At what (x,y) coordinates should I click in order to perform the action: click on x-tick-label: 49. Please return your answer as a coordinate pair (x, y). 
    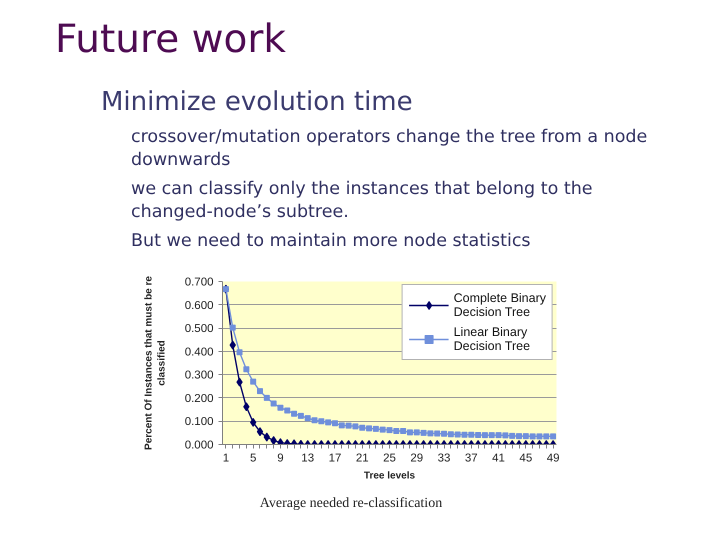
    Looking at the image, I should click on (553, 458).